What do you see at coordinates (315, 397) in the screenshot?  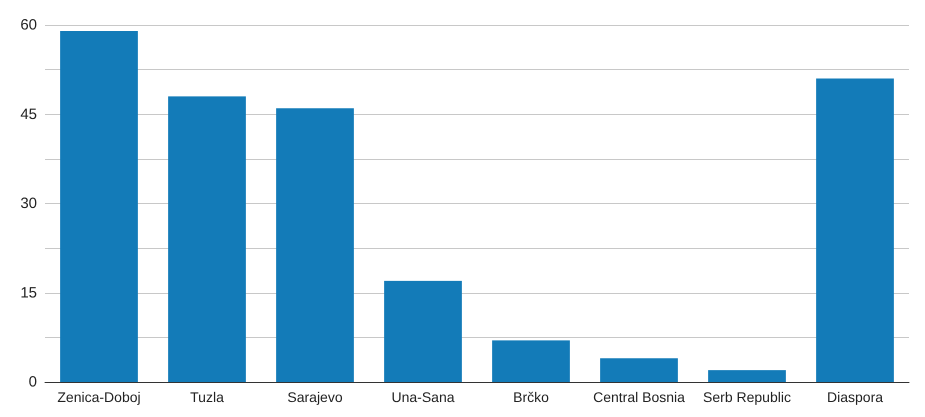 I see `x-tick-label: Sarajevo` at bounding box center [315, 397].